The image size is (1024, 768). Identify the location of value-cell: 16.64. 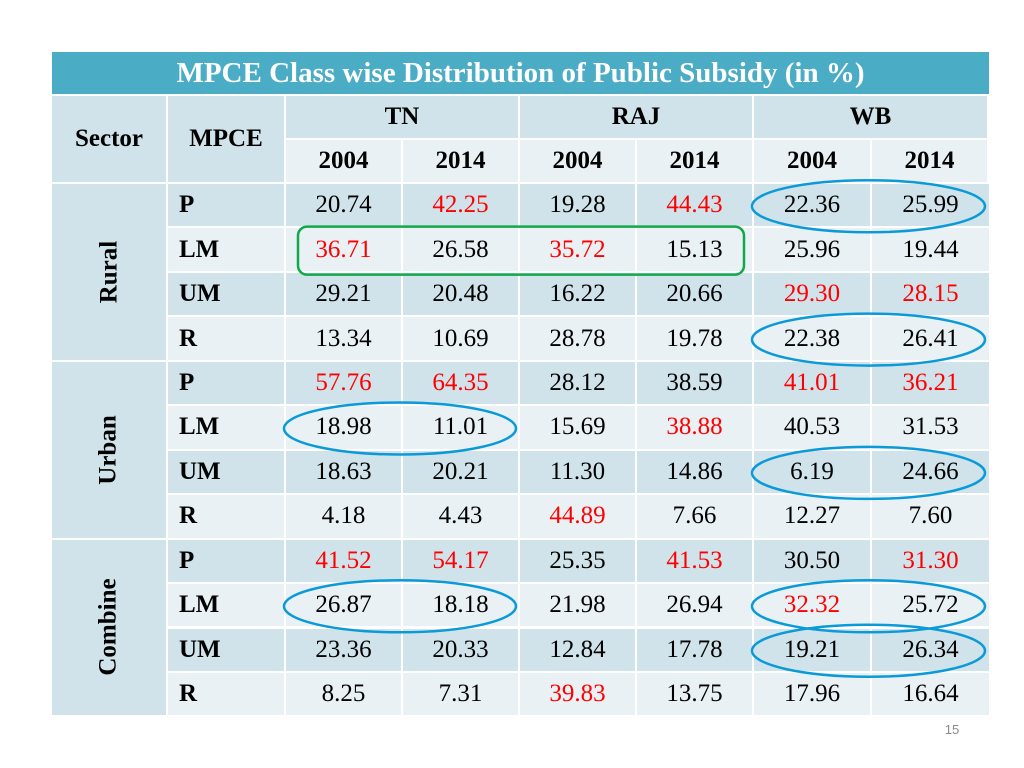
(930, 695).